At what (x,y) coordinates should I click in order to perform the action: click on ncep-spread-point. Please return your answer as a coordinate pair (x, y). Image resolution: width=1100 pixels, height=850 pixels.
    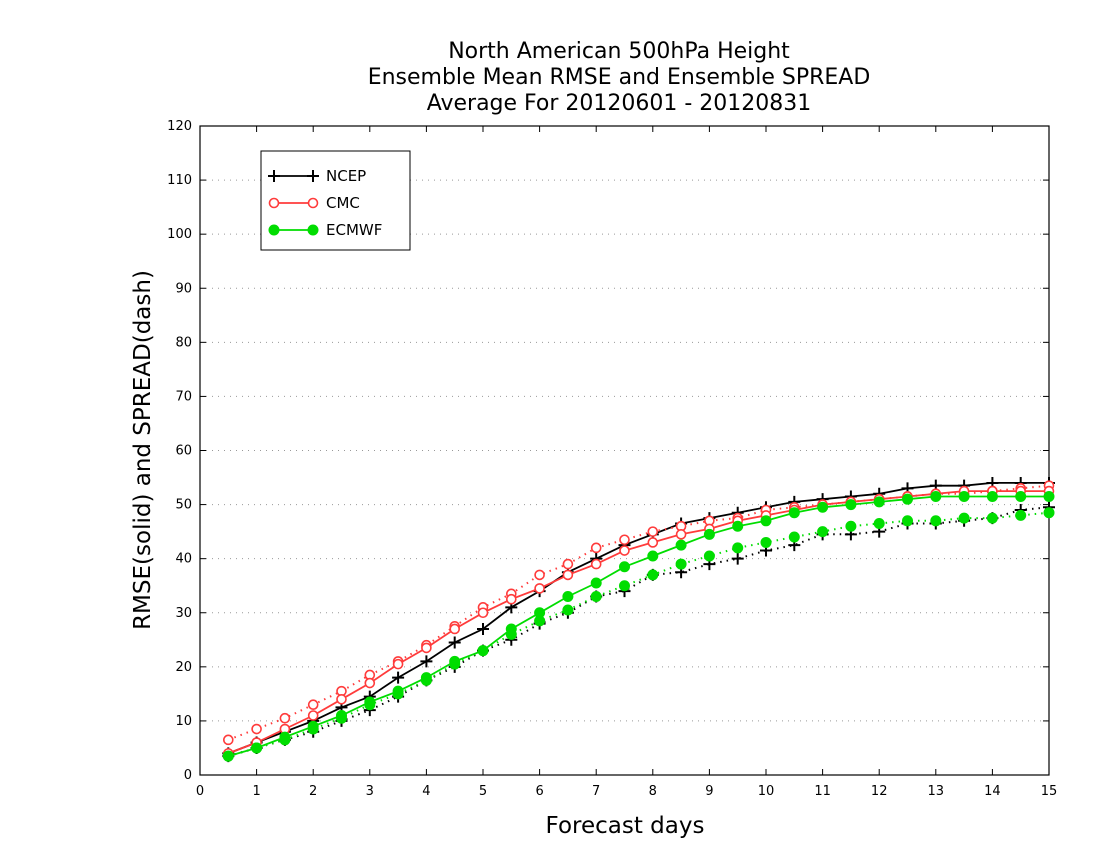
    Looking at the image, I should click on (737, 558).